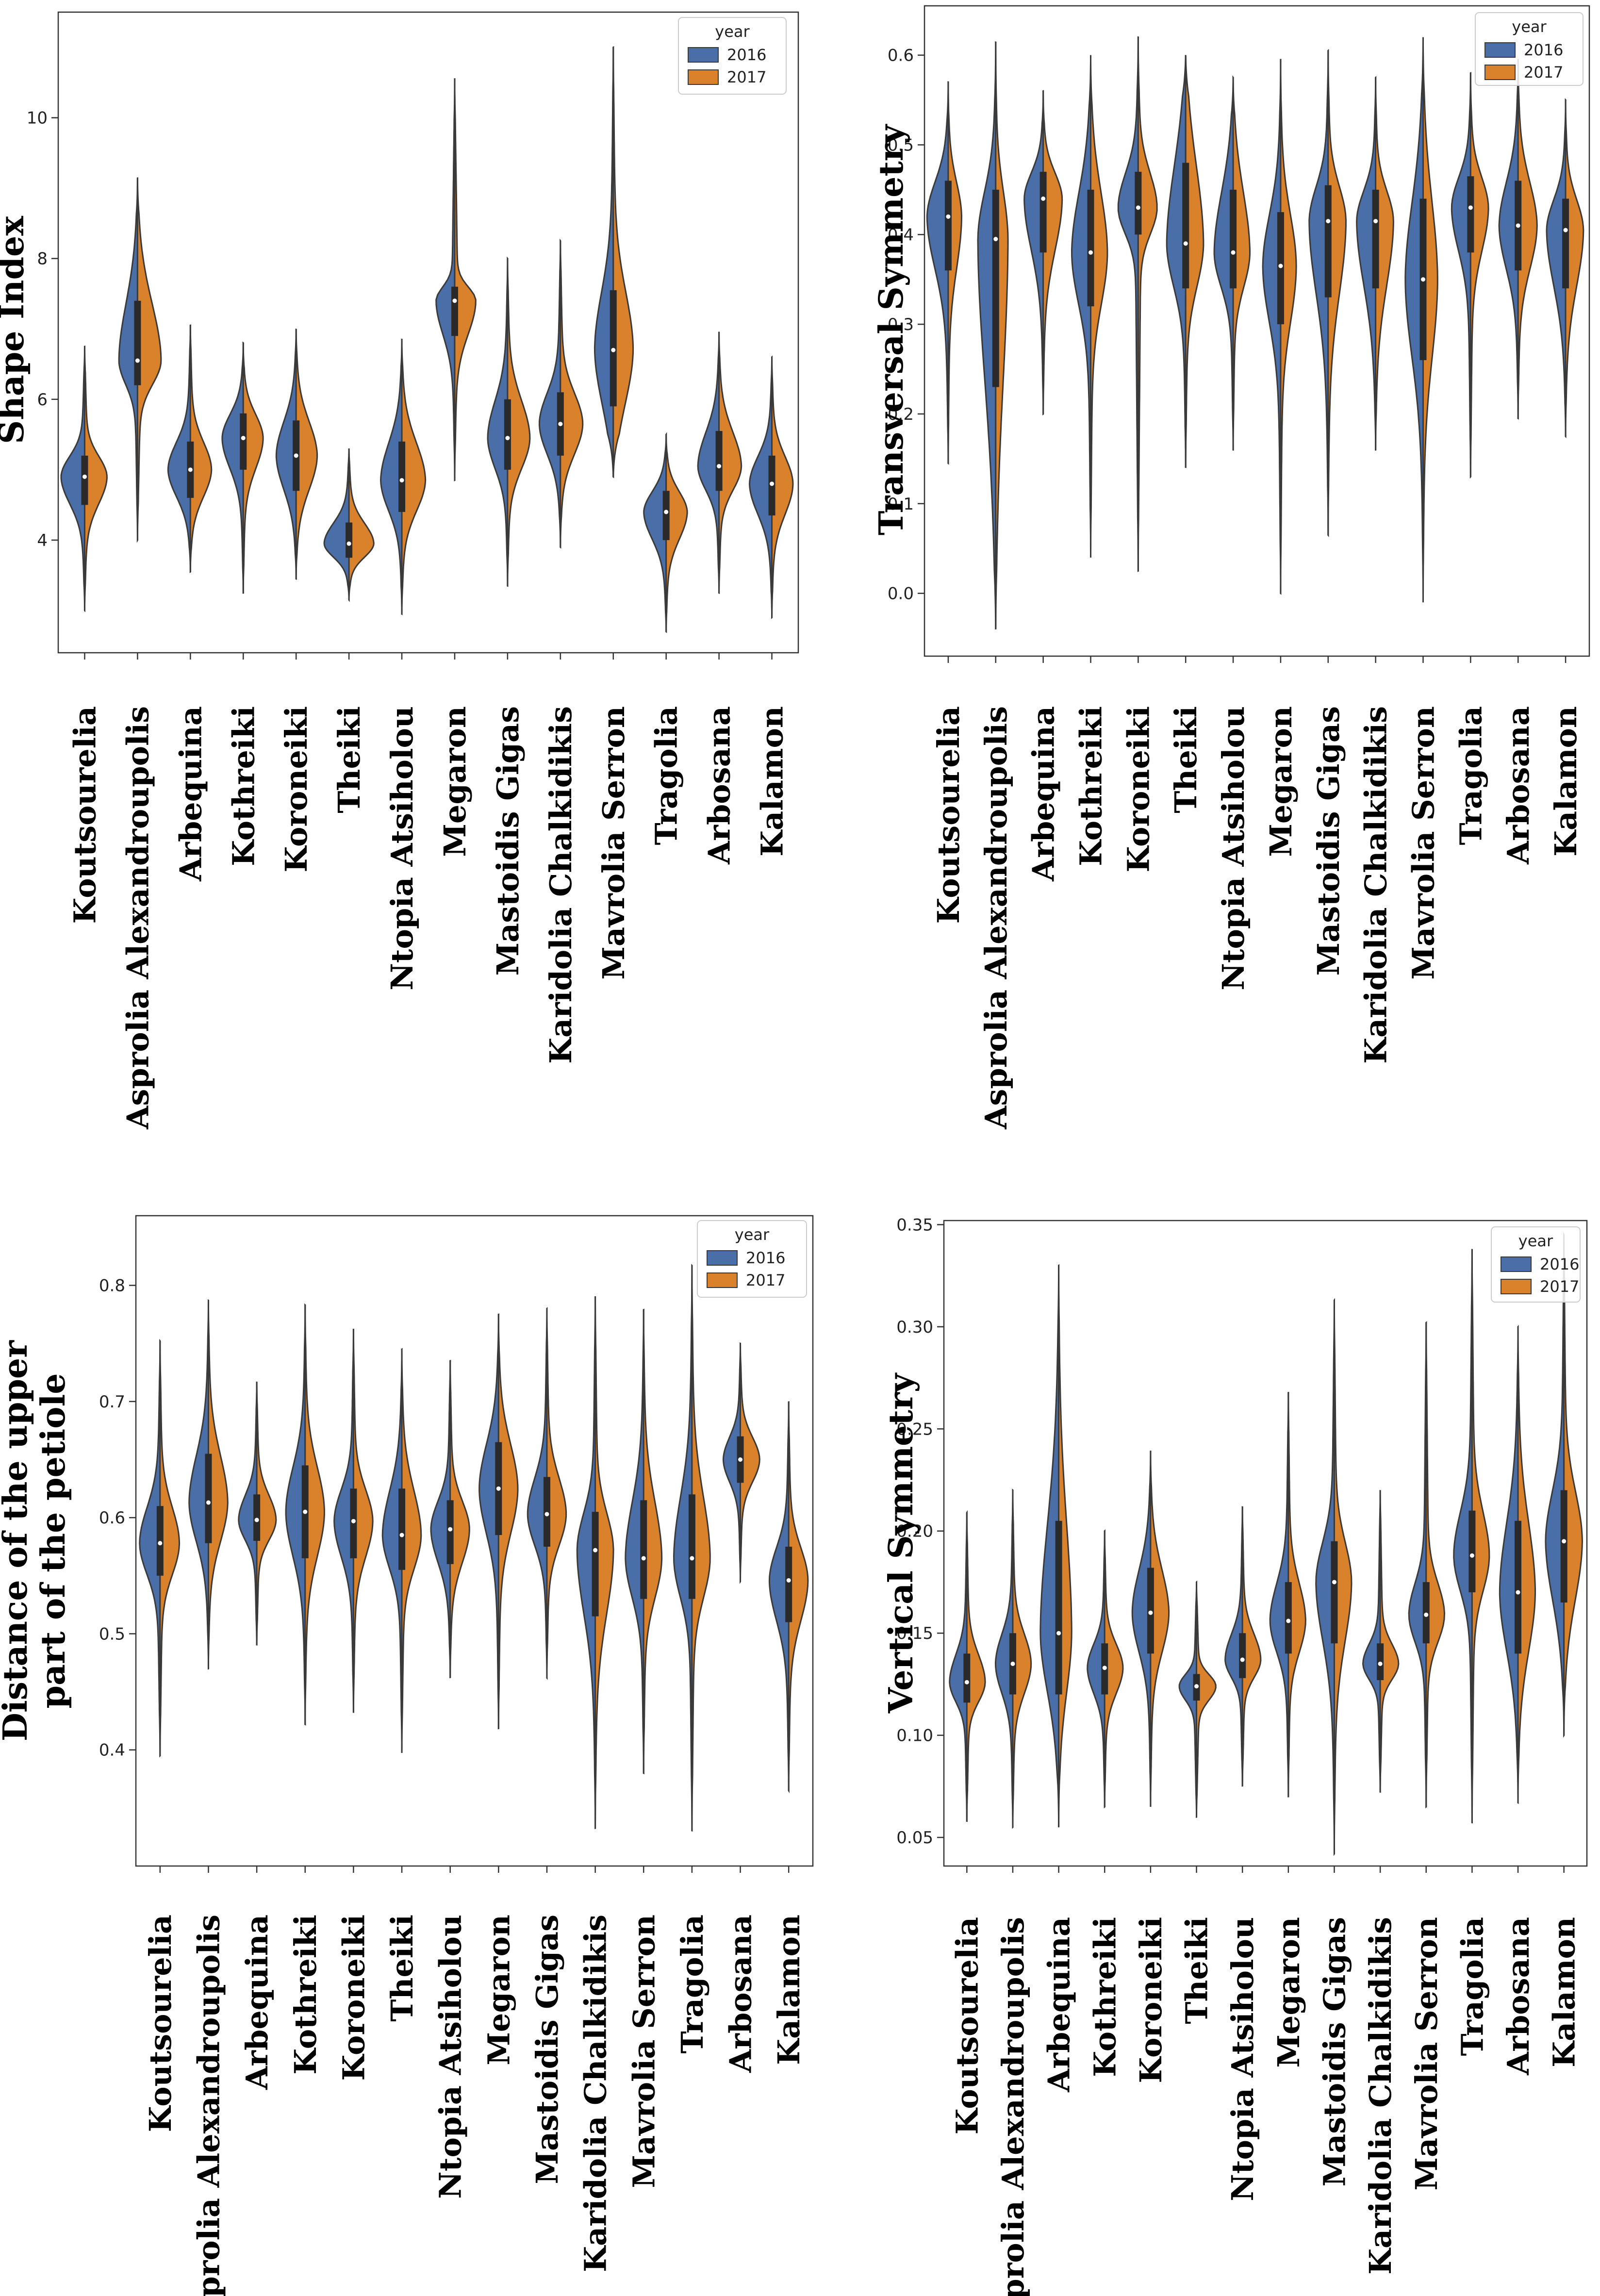 This screenshot has height=2296, width=1600. What do you see at coordinates (914, 1838) in the screenshot?
I see `y-tick-label: 0.05` at bounding box center [914, 1838].